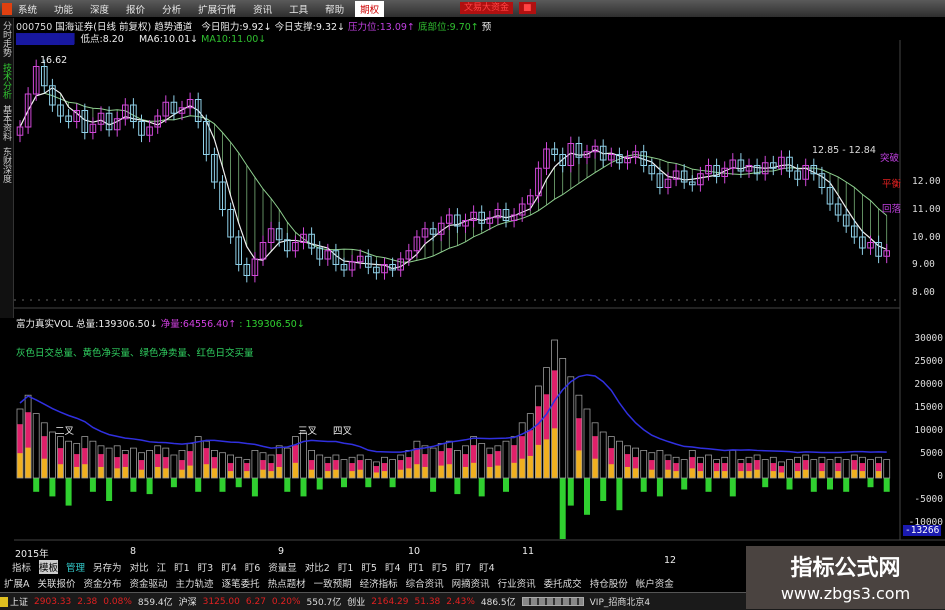 This screenshot has height=610, width=945. What do you see at coordinates (6, 123) in the screenshot?
I see `tab-fundamentals: 基本资料` at bounding box center [6, 123].